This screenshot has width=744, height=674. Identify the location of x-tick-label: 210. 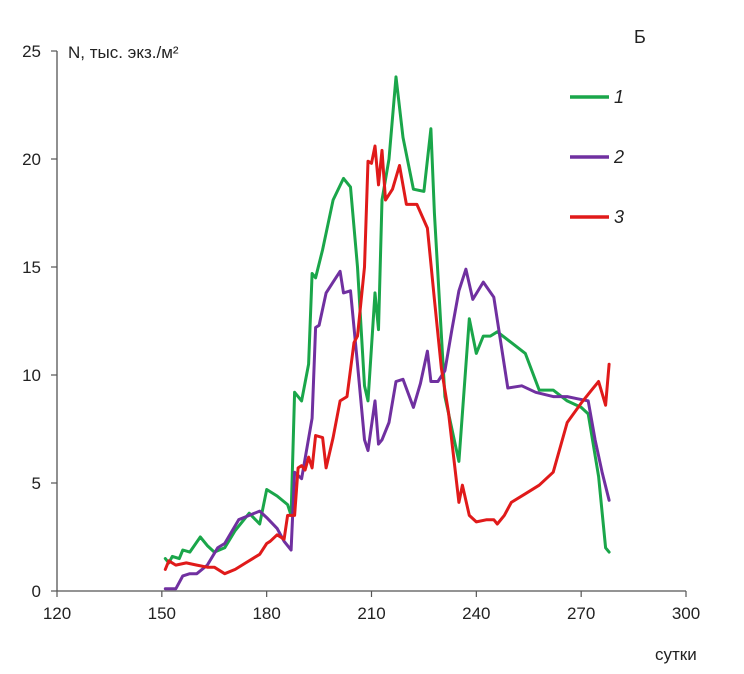
(371, 613).